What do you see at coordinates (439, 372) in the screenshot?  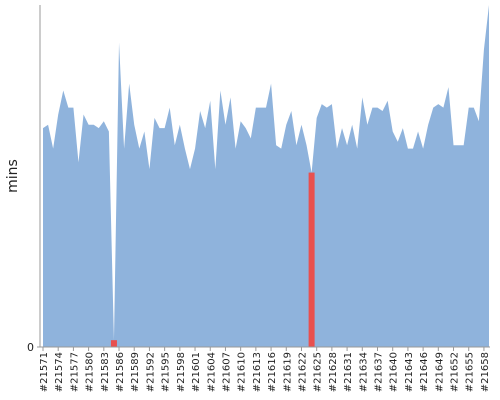 I see `x-tick-label: #21649` at bounding box center [439, 372].